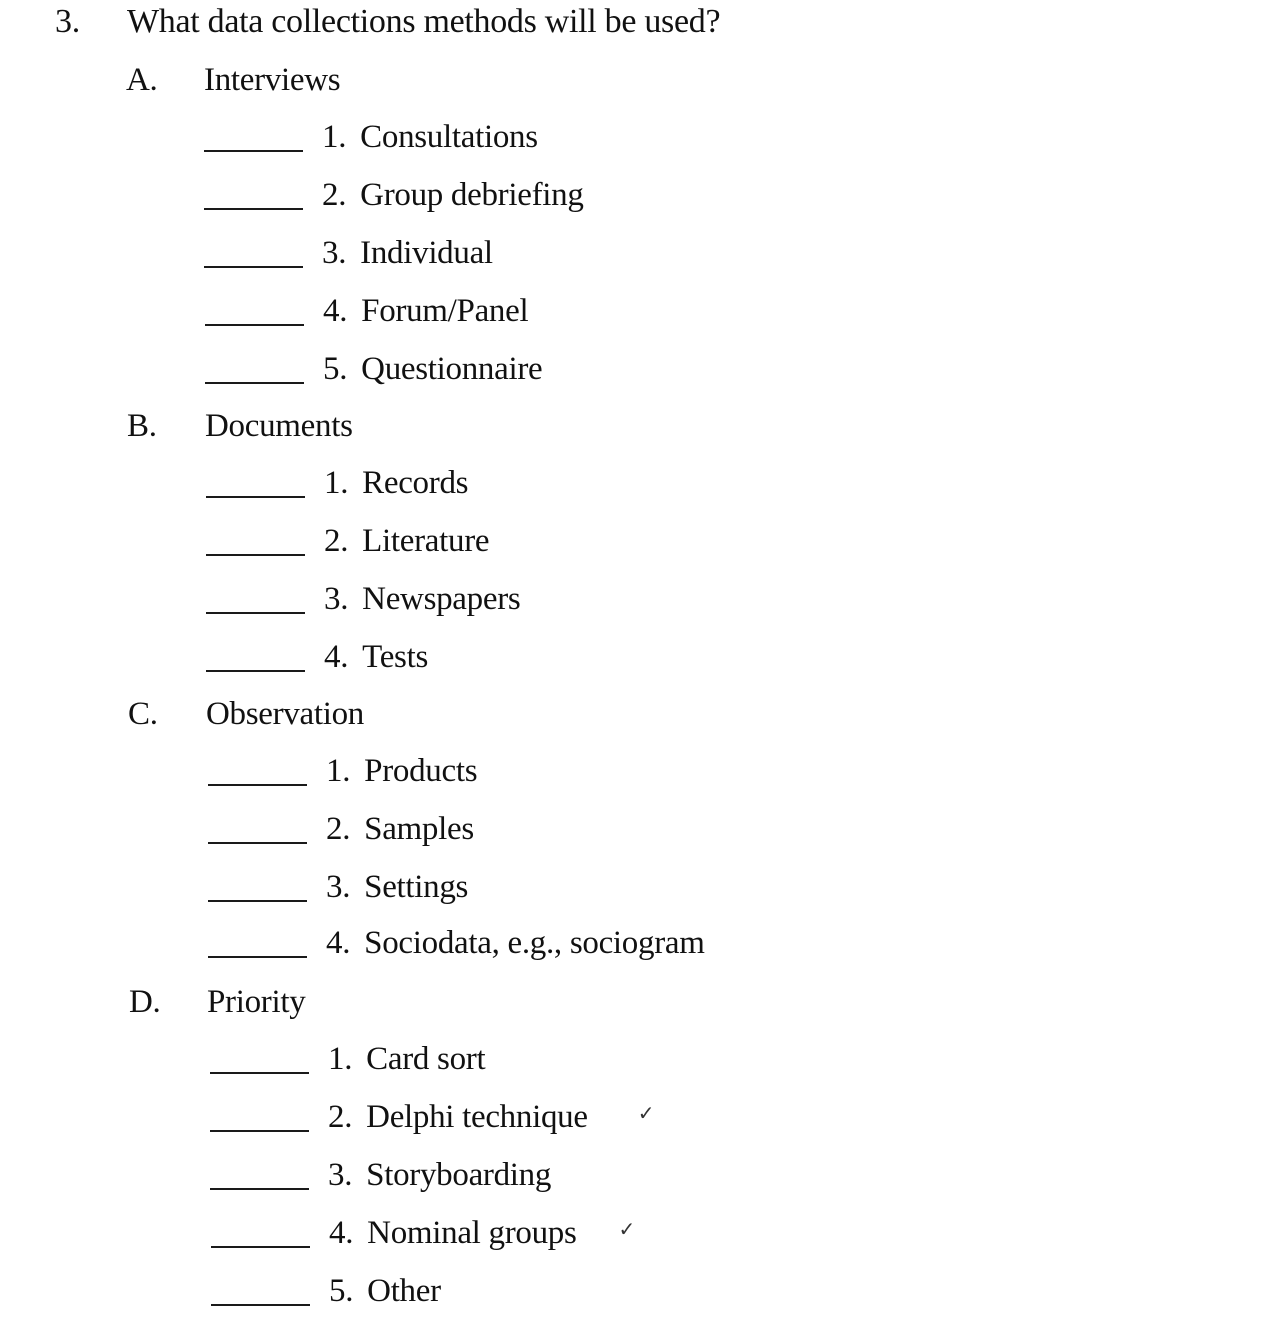 The width and height of the screenshot is (1282, 1336). What do you see at coordinates (326, 1291) in the screenshot?
I see `list-item: 5. Other` at bounding box center [326, 1291].